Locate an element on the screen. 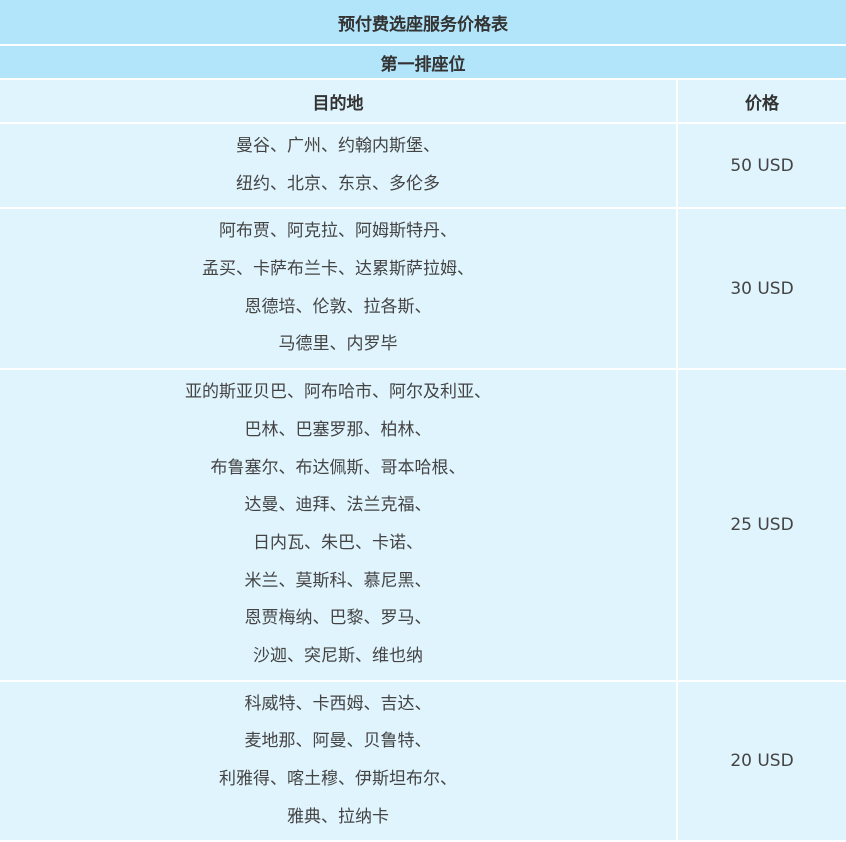 This screenshot has height=842, width=846. destination-line: 恩德培、伦敦、拉各斯、 is located at coordinates (338, 306).